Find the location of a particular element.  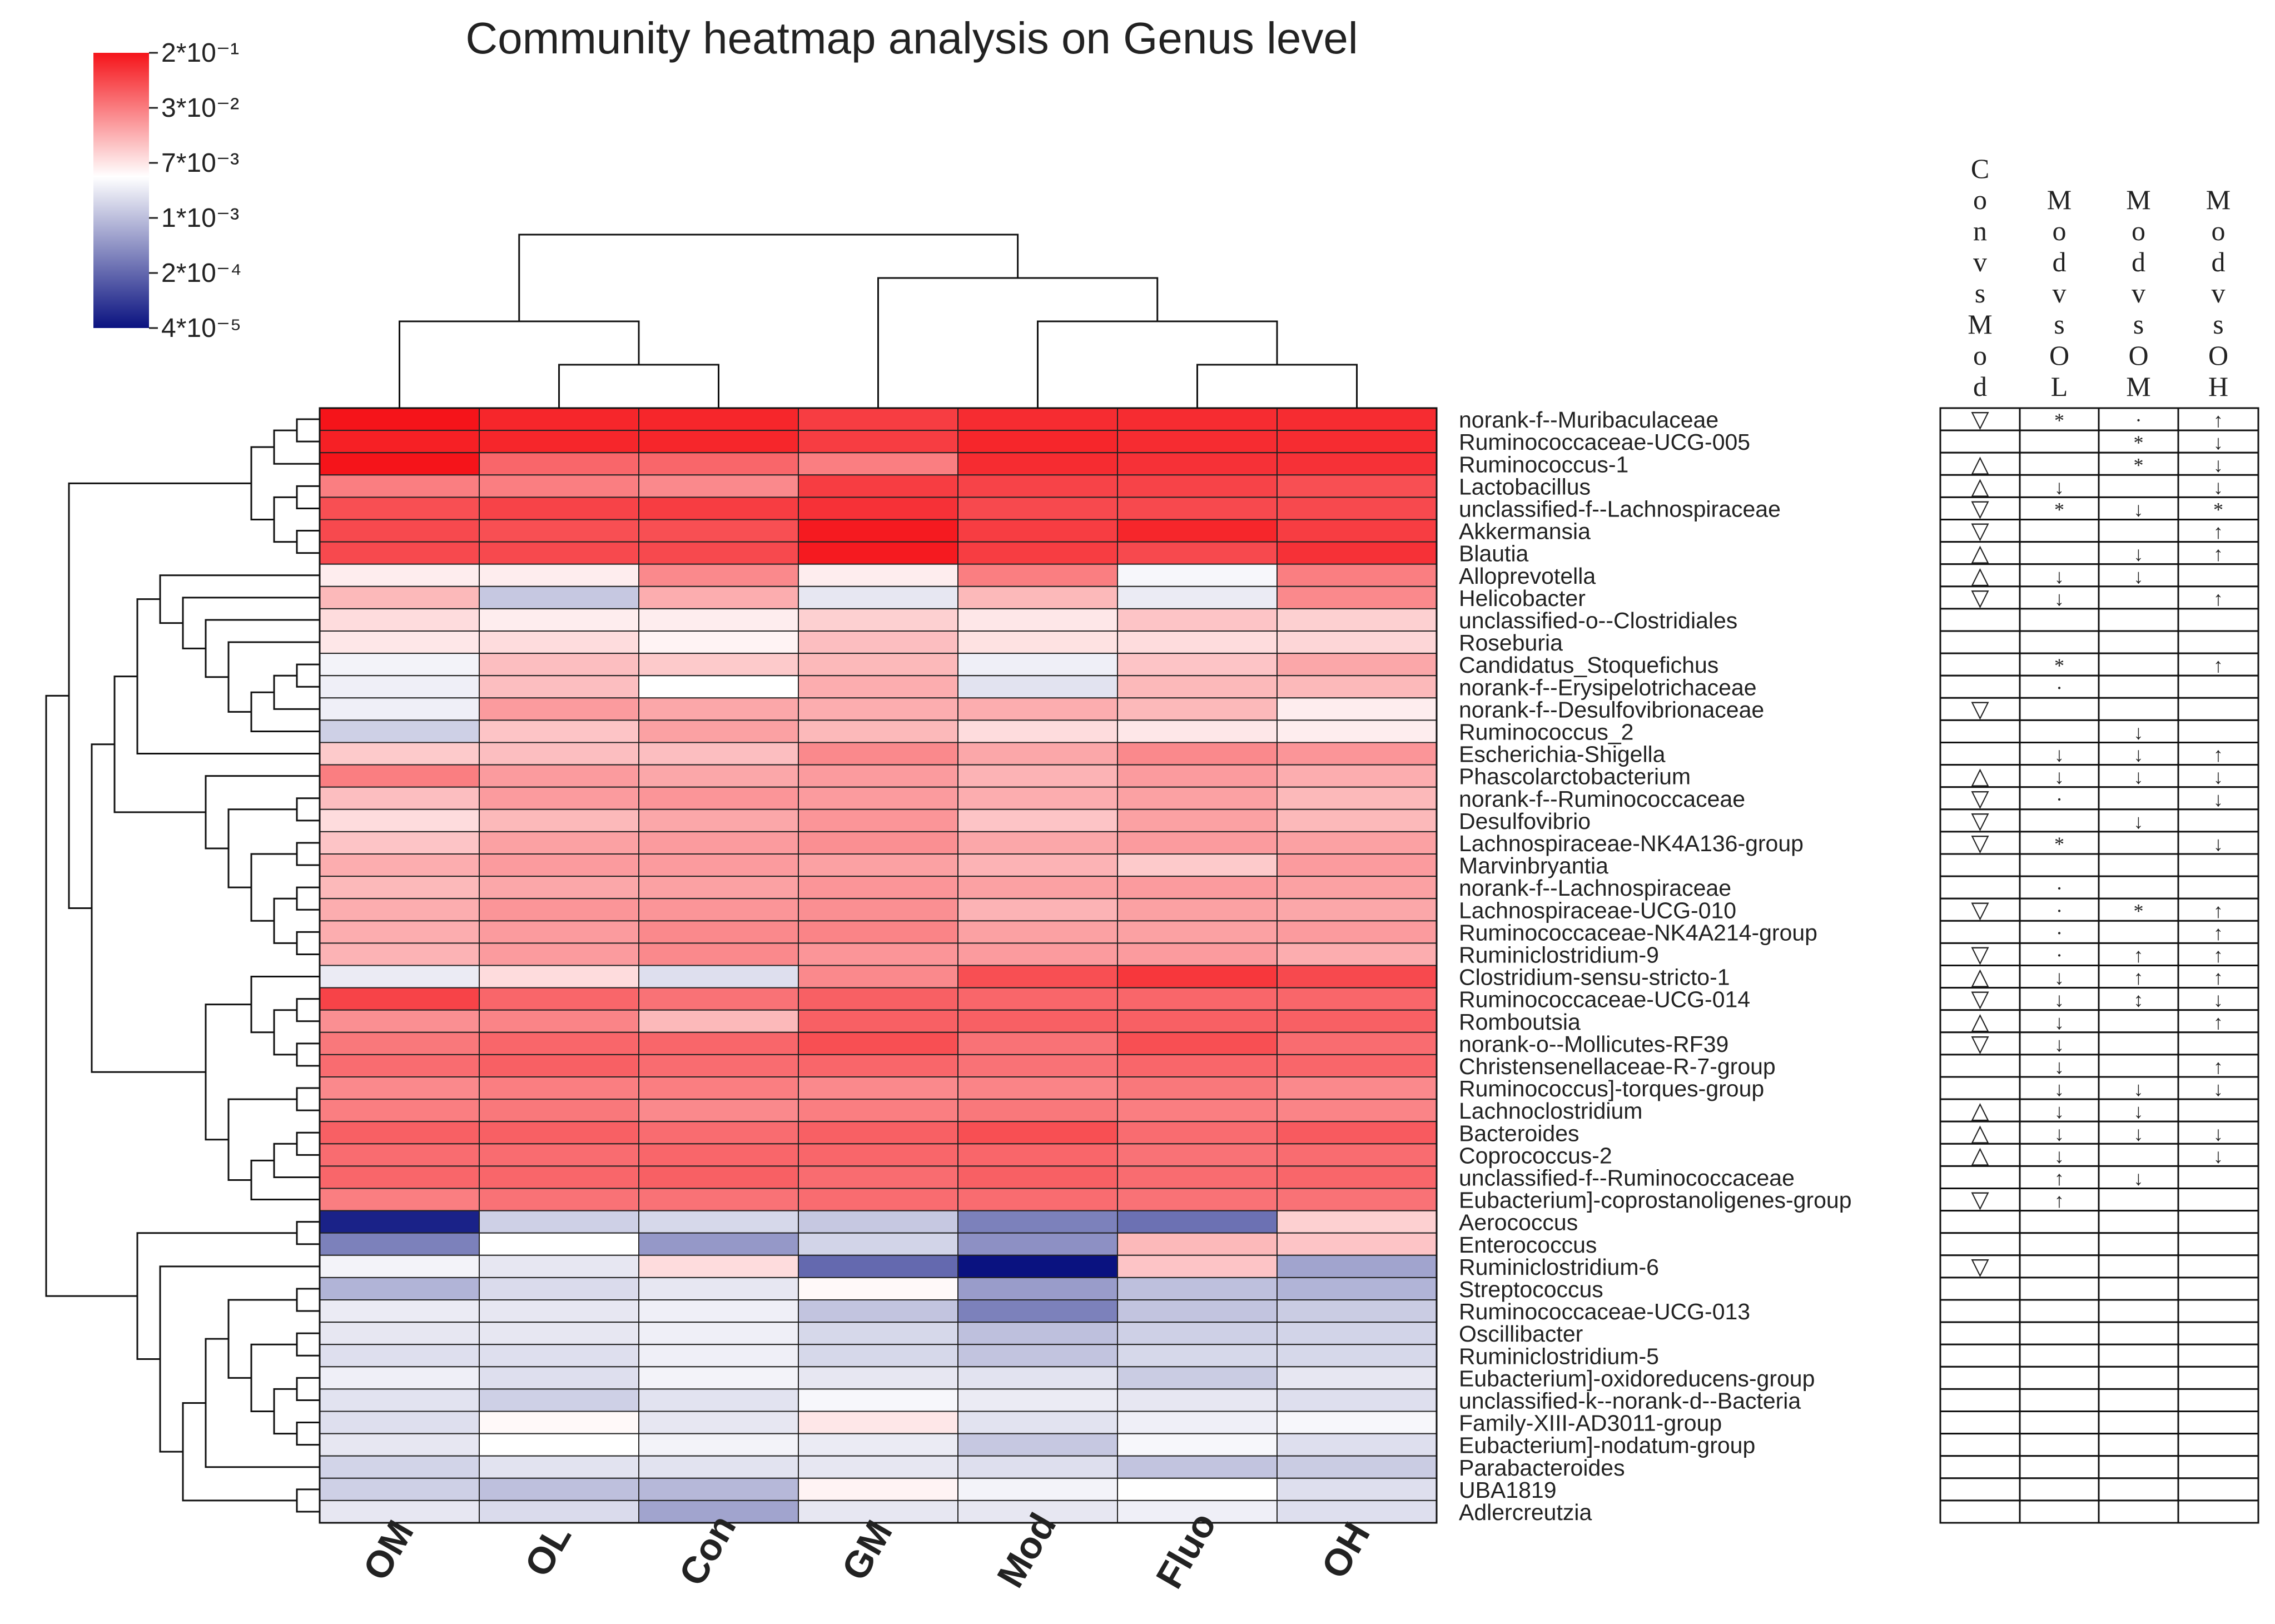

row-label-parabacteroides: Parabacteroides is located at coordinates (1542, 1468).